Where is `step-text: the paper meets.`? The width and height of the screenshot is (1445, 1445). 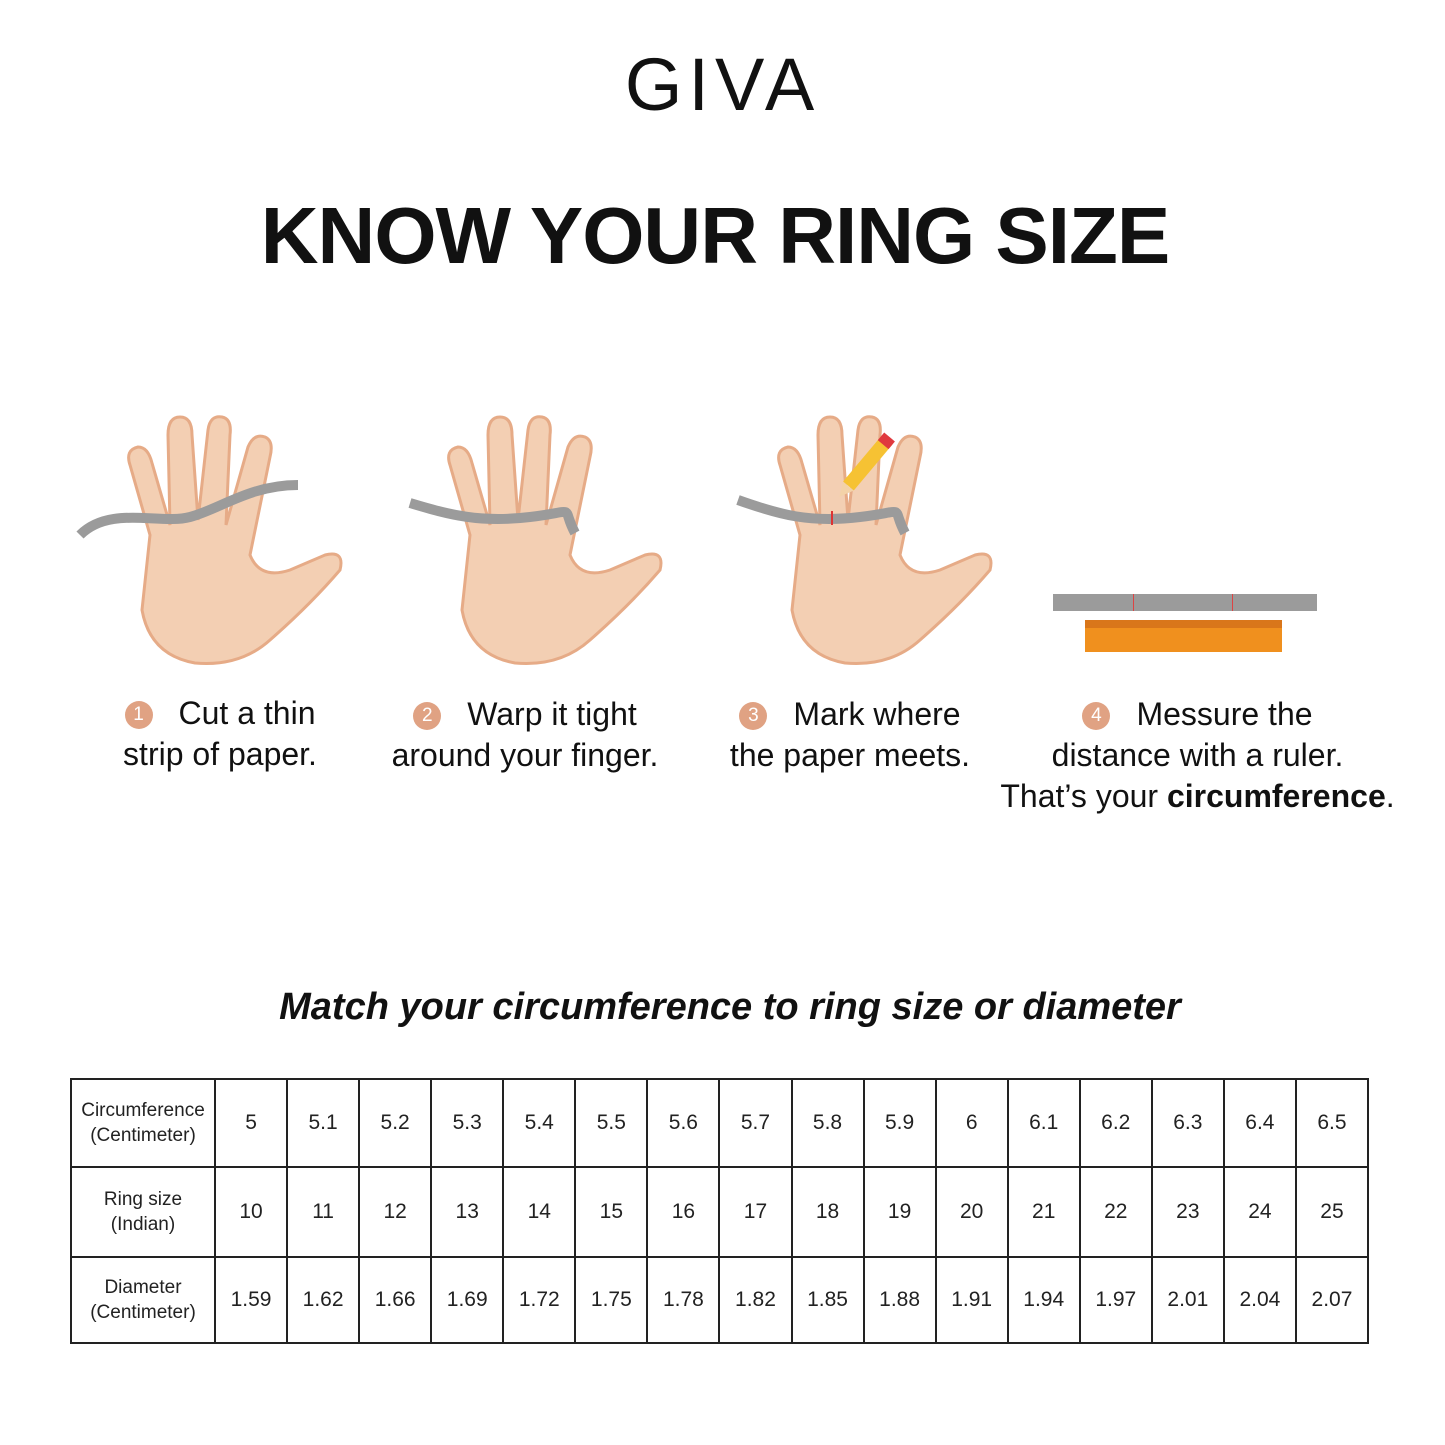 step-text: the paper meets. is located at coordinates (850, 755).